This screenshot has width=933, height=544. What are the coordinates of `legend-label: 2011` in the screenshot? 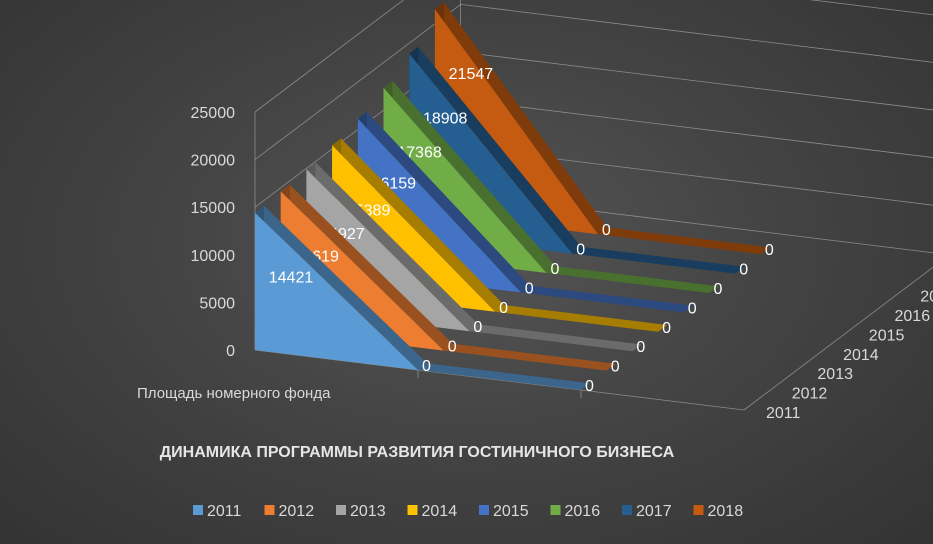 It's located at (224, 511).